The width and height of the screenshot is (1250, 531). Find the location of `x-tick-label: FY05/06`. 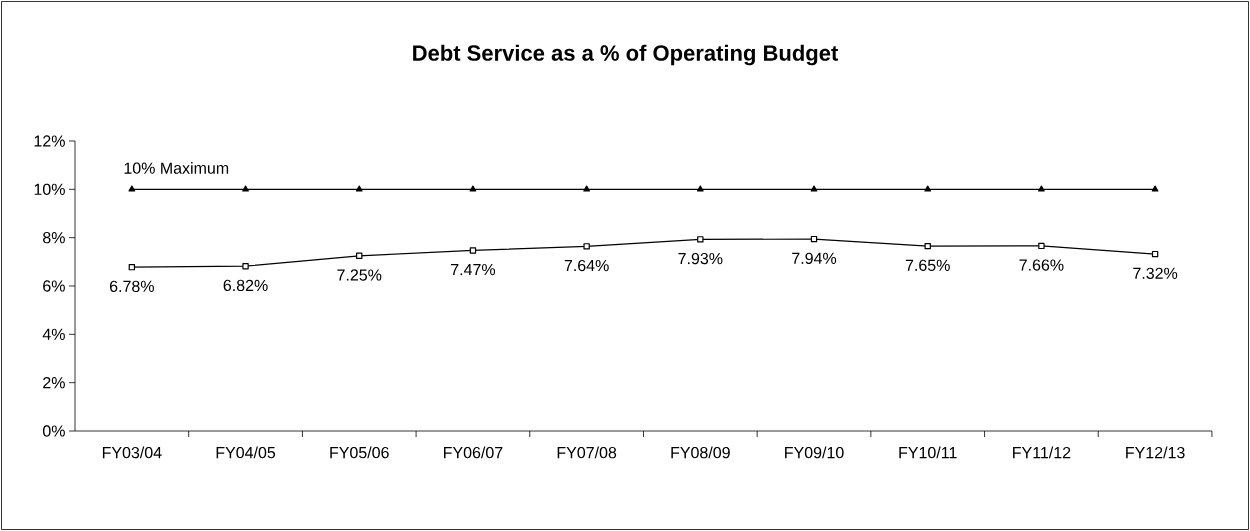

x-tick-label: FY05/06 is located at coordinates (359, 452).